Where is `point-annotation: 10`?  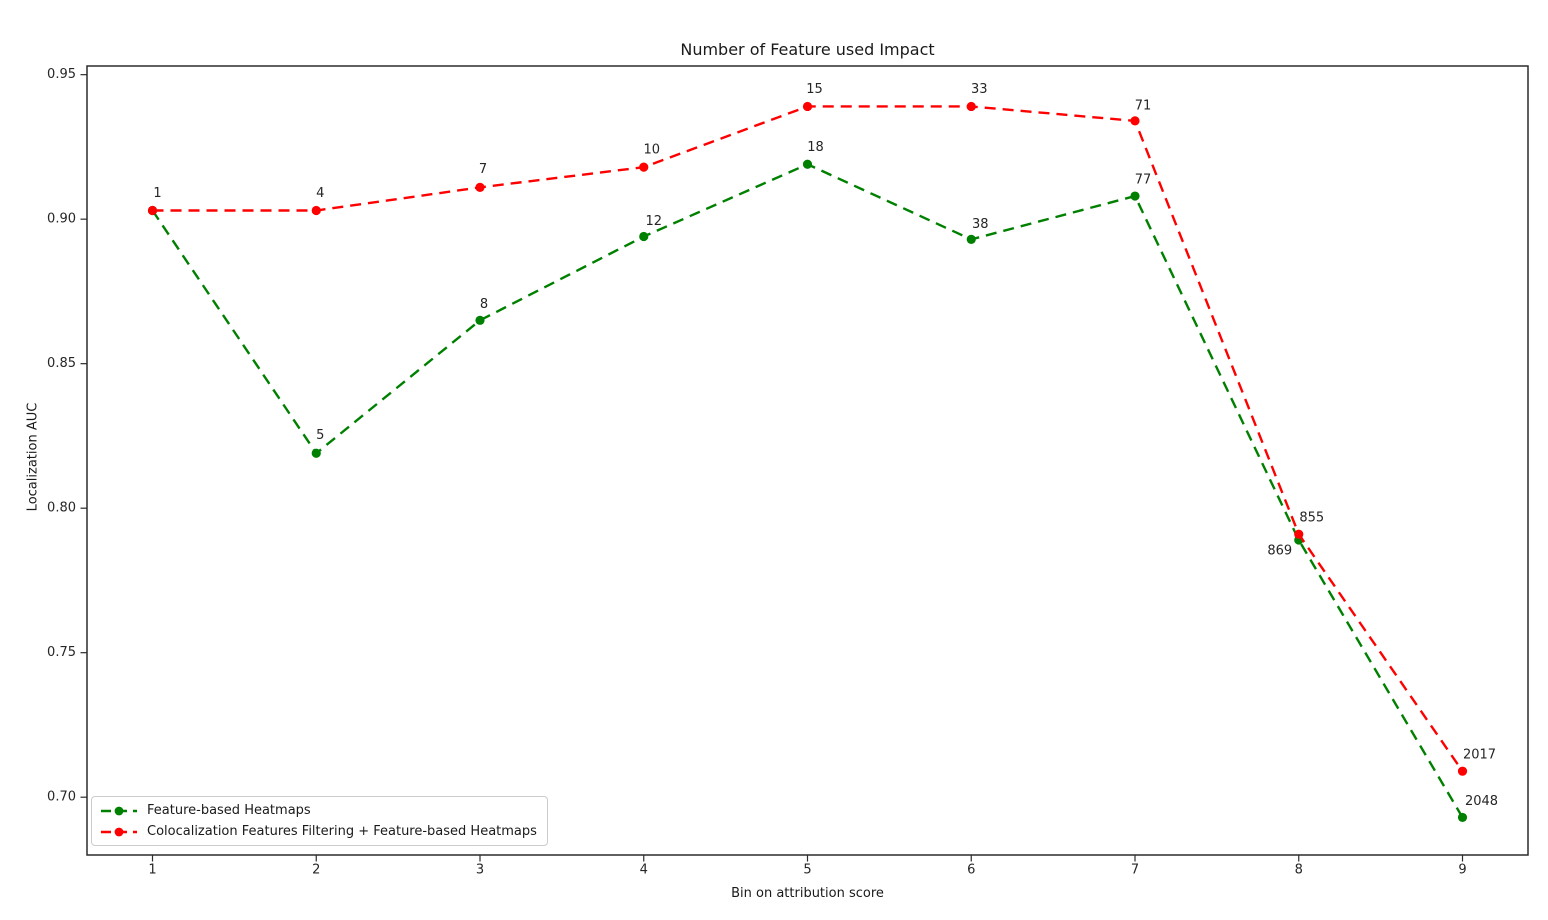
point-annotation: 10 is located at coordinates (651, 150).